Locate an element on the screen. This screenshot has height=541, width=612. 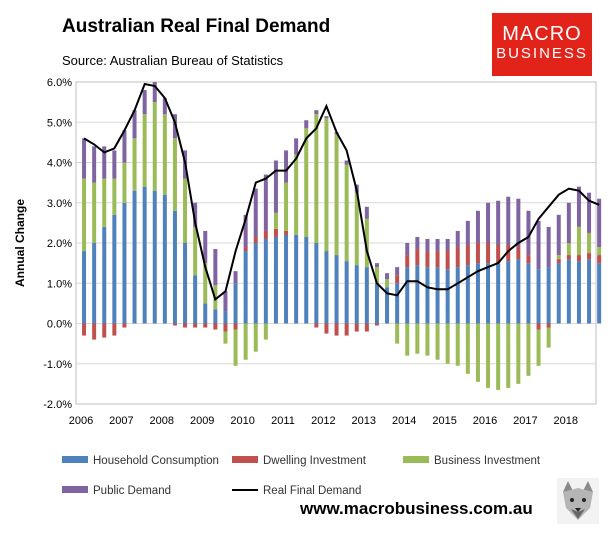
y-tick-label: 1.0% is located at coordinates (59, 284).